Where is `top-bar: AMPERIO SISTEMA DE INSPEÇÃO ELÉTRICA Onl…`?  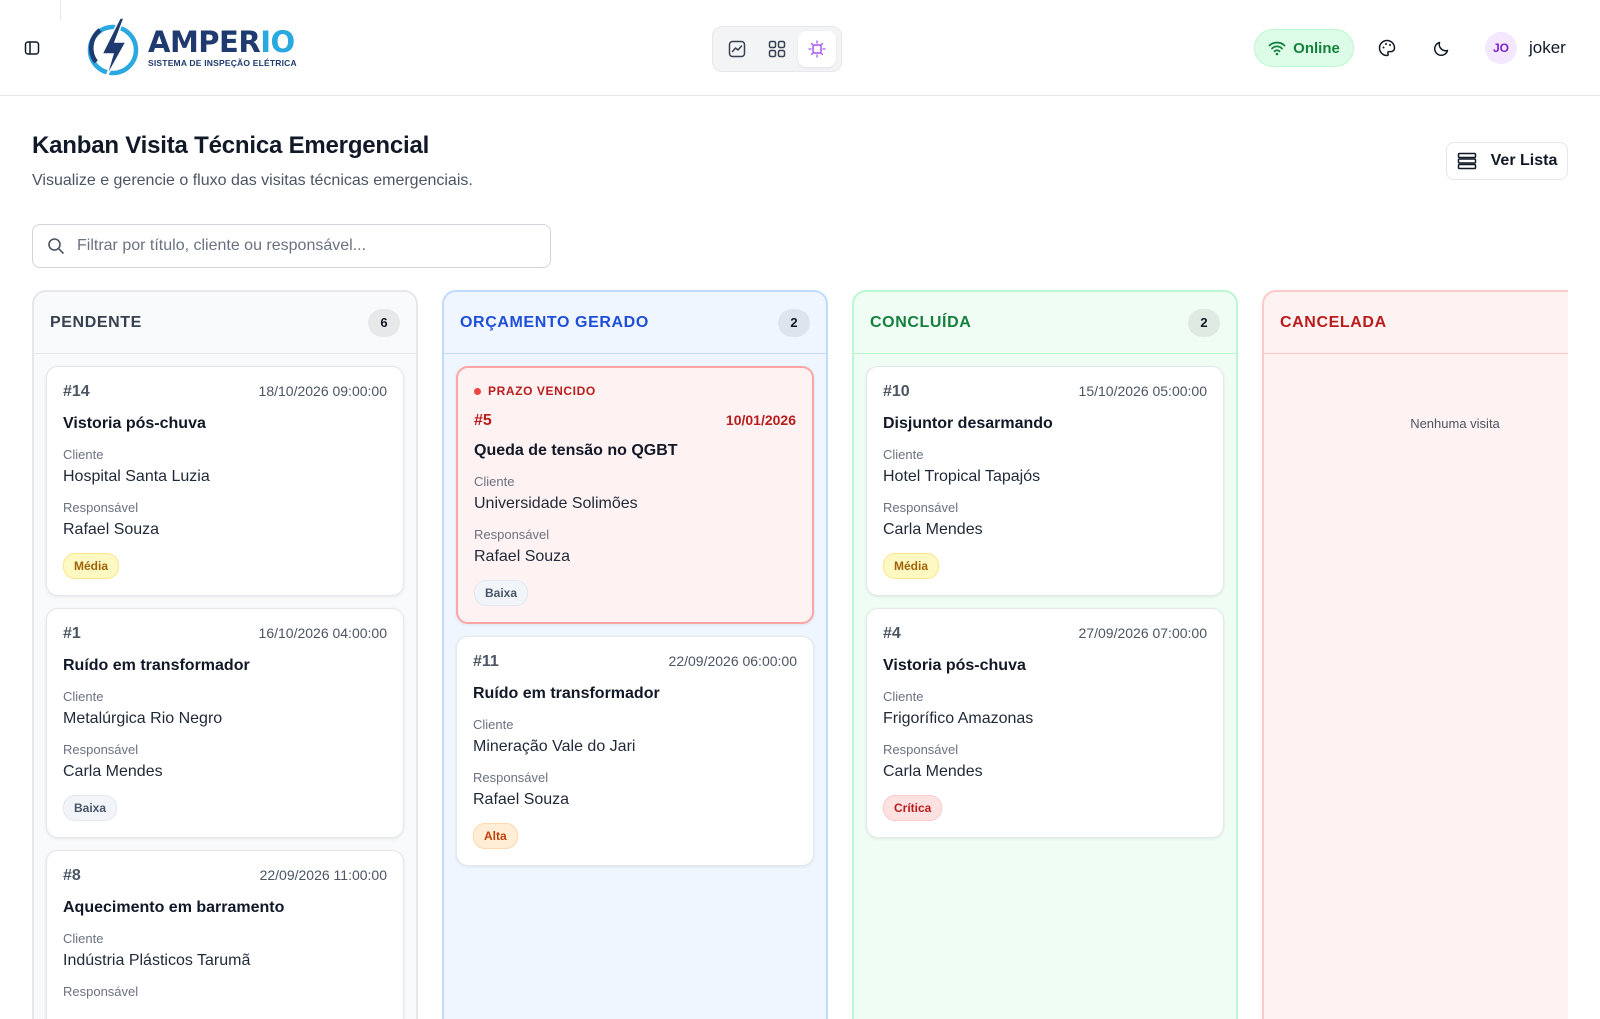
top-bar: AMPERIO SISTEMA DE INSPEÇÃO ELÉTRICA Onl… is located at coordinates (800, 48).